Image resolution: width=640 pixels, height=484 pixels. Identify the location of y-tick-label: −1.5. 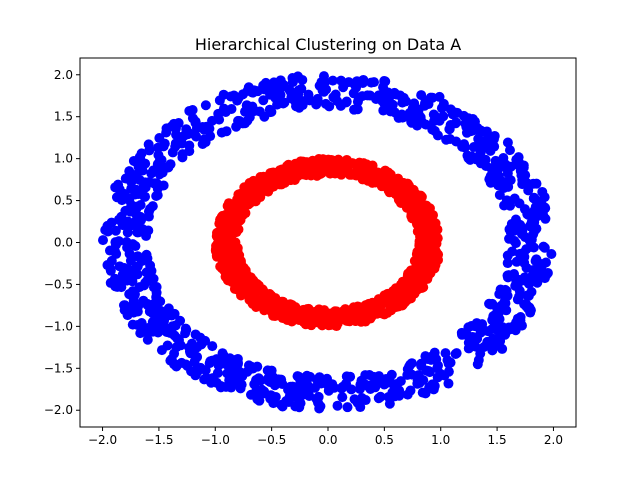
(58, 368).